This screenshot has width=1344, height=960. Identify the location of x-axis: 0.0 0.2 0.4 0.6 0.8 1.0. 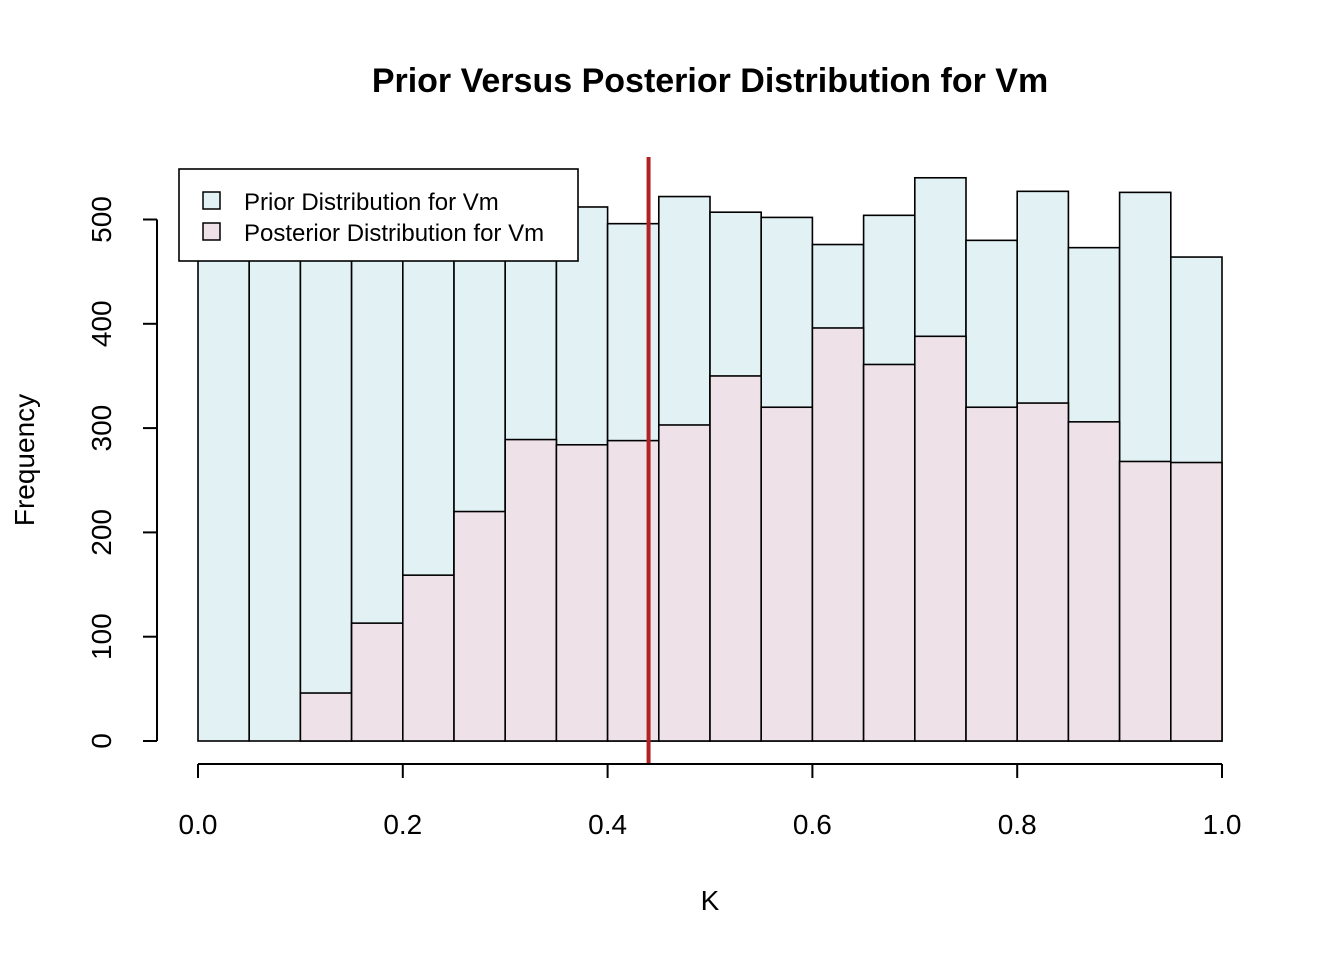
(710, 801).